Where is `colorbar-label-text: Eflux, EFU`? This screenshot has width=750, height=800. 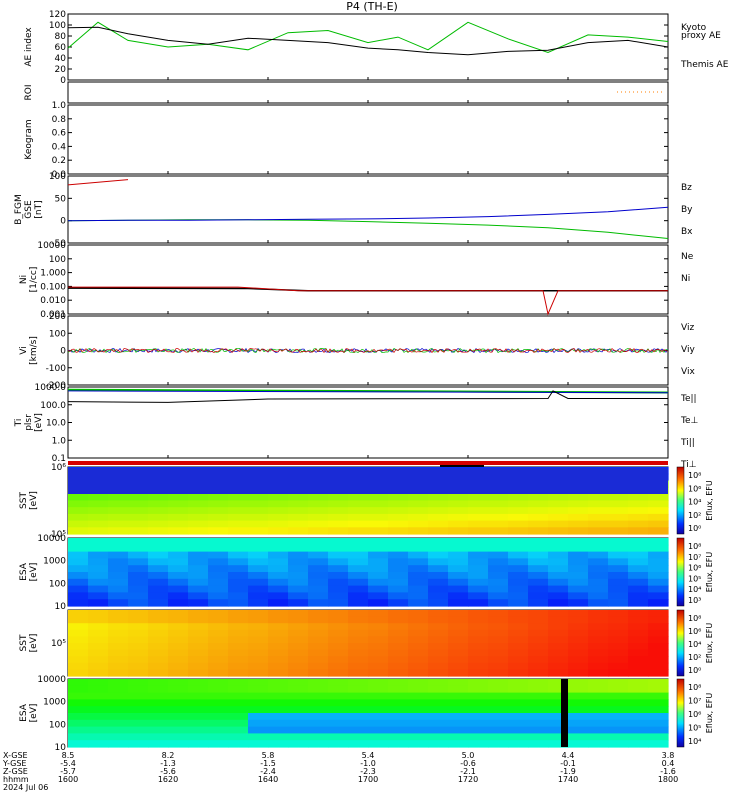 colorbar-label-text: Eflux, EFU is located at coordinates (709, 713).